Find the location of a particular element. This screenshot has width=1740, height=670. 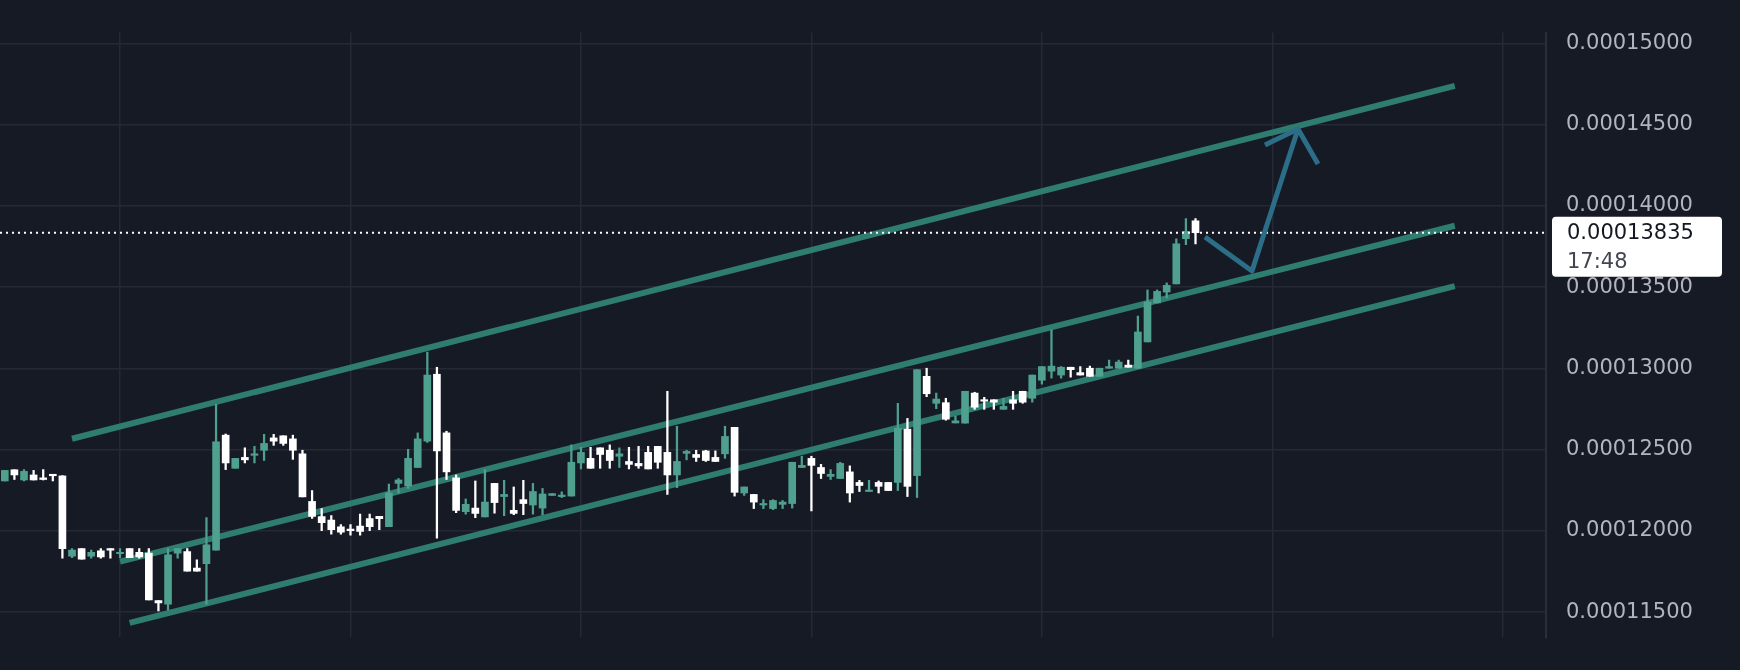

y-tick-label: 0.00011500 is located at coordinates (1629, 610).